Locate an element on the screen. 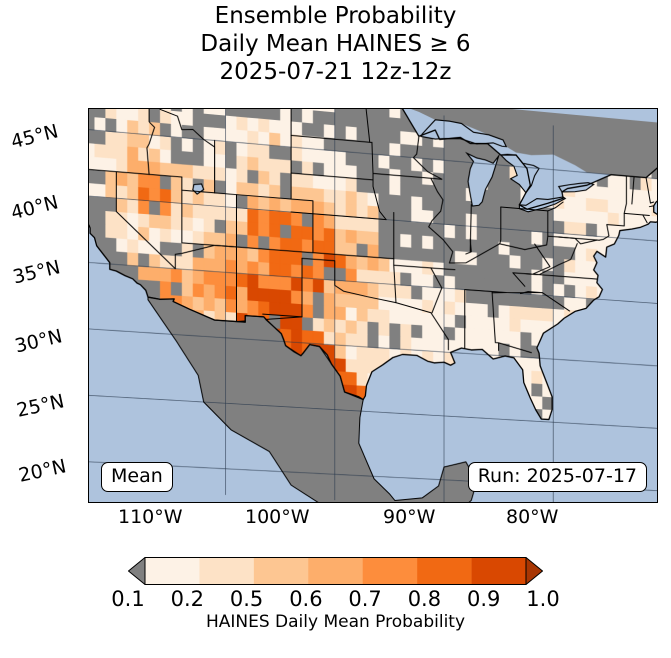  colorbar-tick-0: 0.1 is located at coordinates (128, 599).